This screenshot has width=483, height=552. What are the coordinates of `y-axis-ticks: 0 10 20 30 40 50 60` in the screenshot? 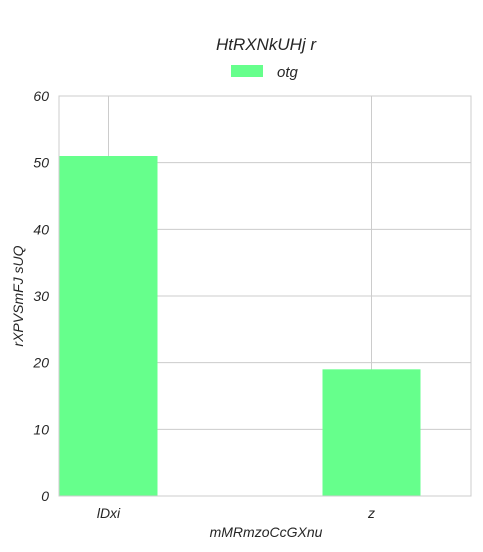 It's located at (40, 296).